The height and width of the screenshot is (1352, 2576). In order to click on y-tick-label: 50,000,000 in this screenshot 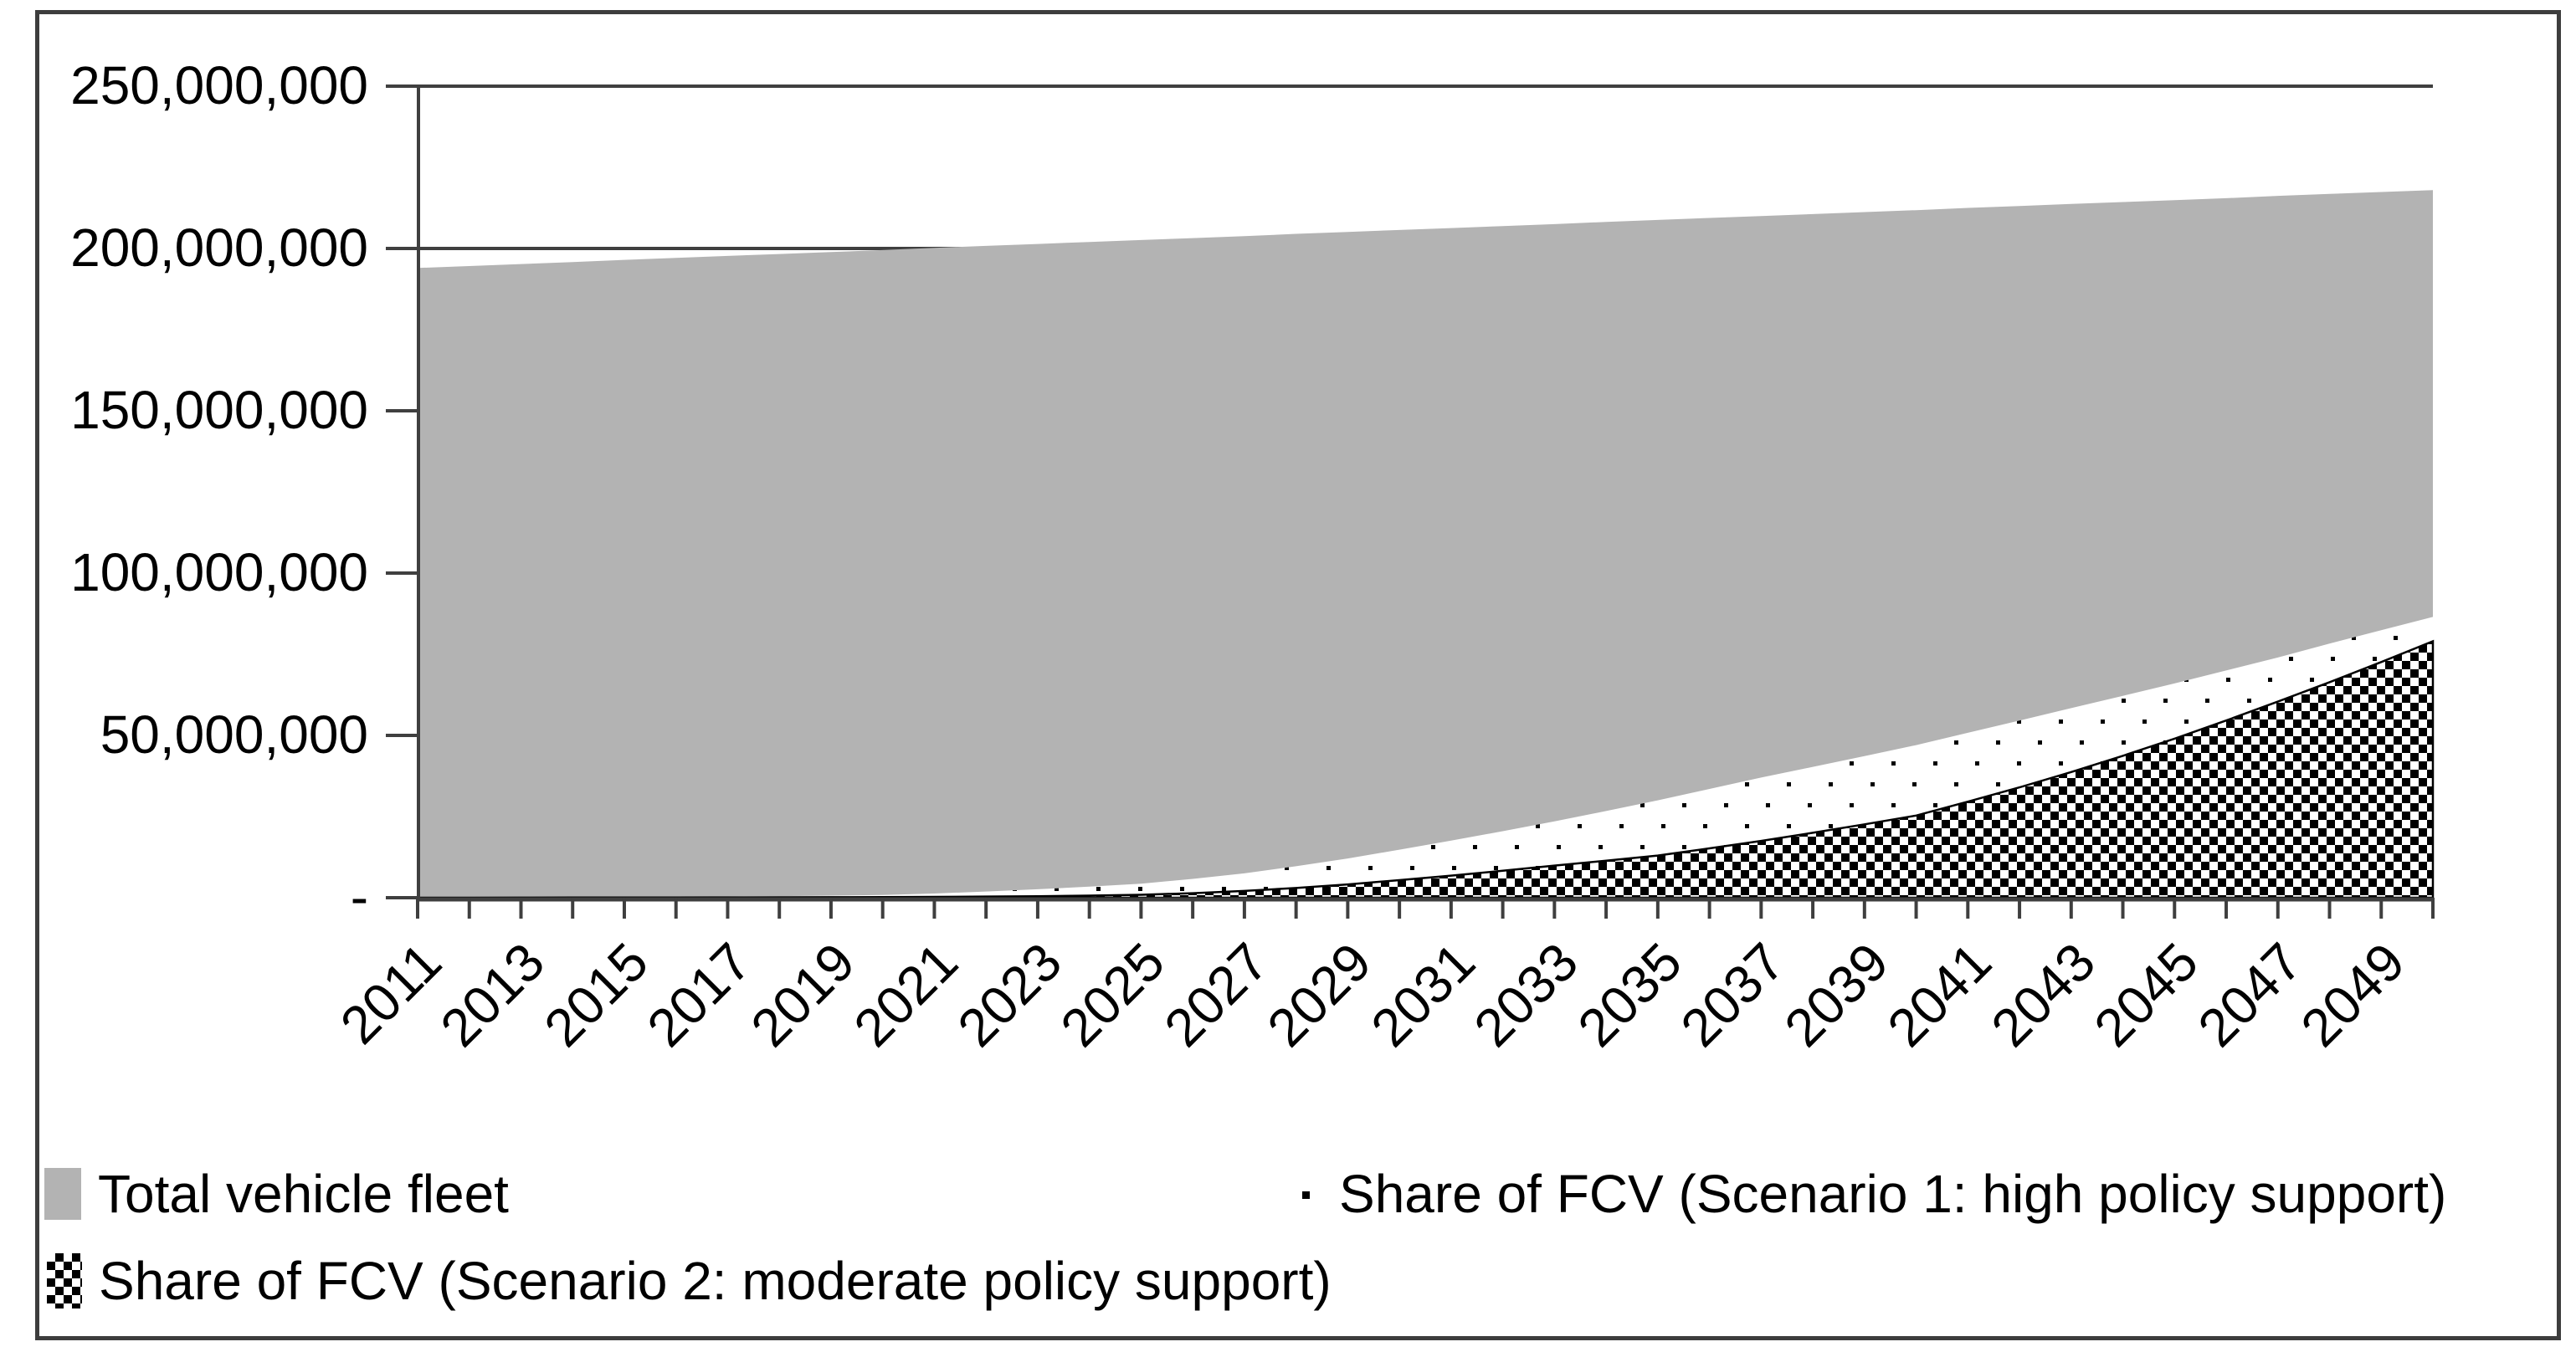, I will do `click(234, 734)`.